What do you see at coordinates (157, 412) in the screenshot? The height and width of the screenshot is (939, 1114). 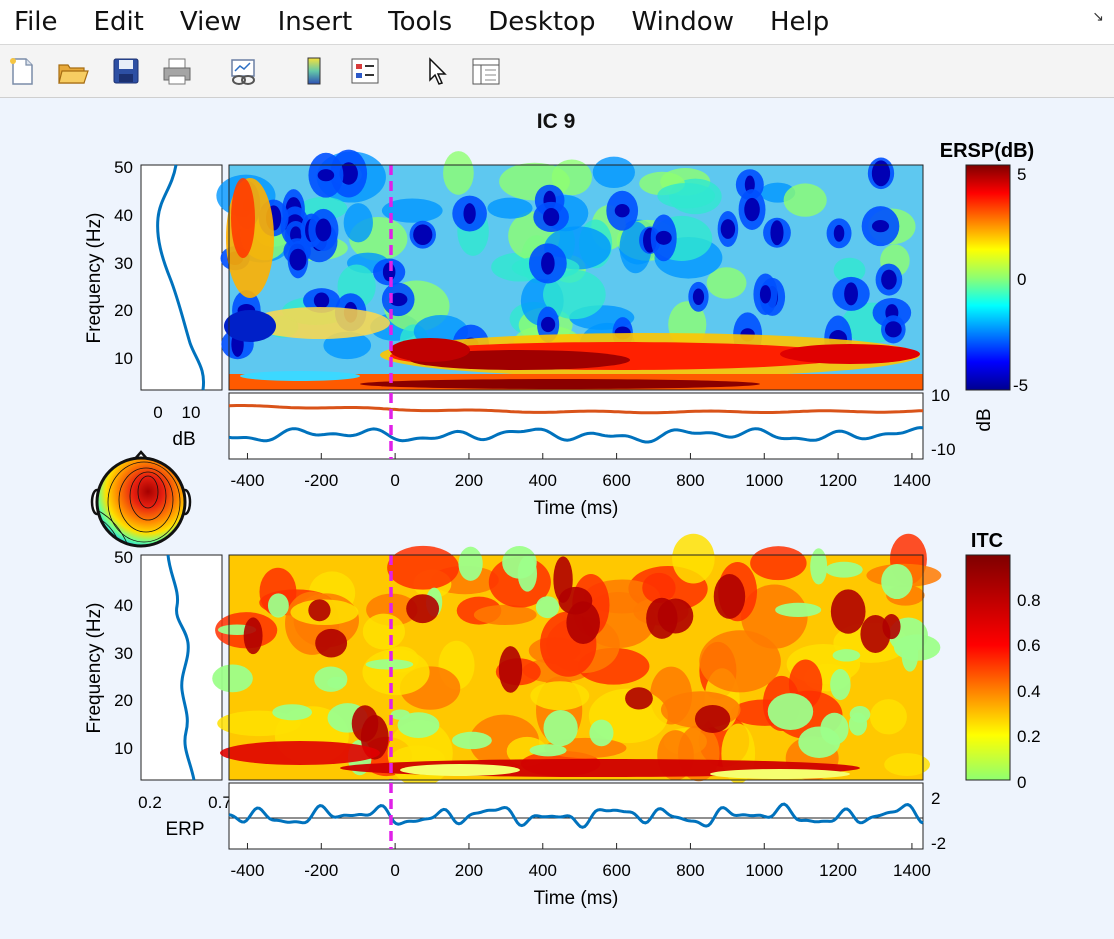 I see `ersp-side-xtick-0: 0` at bounding box center [157, 412].